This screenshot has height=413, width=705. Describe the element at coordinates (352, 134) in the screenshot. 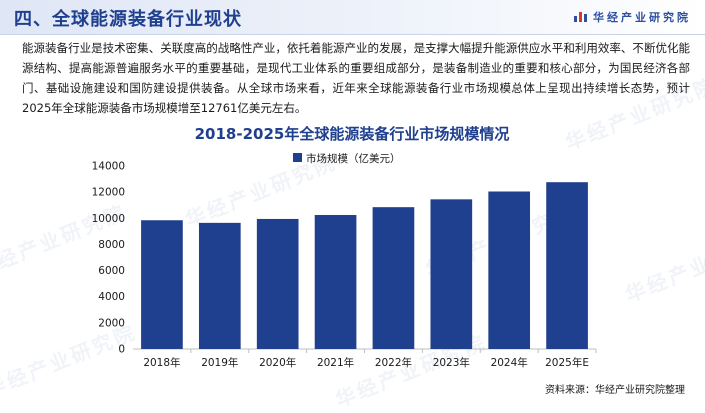

I see `chart-title: 2018-2025年全球能源装备行业市场规模情况` at that location.